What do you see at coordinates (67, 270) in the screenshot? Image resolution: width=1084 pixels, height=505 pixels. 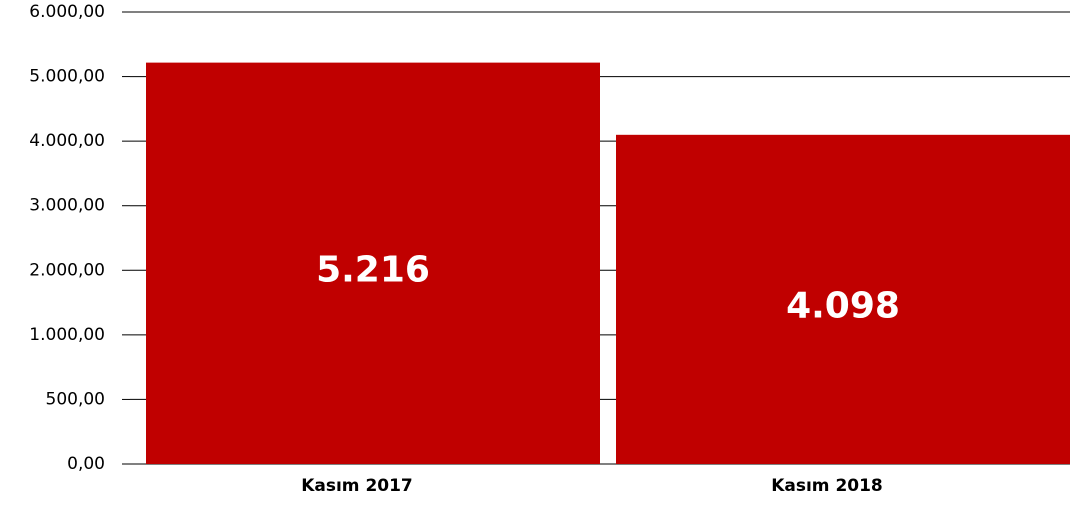 I see `y-tick-label: 2.000,00` at bounding box center [67, 270].